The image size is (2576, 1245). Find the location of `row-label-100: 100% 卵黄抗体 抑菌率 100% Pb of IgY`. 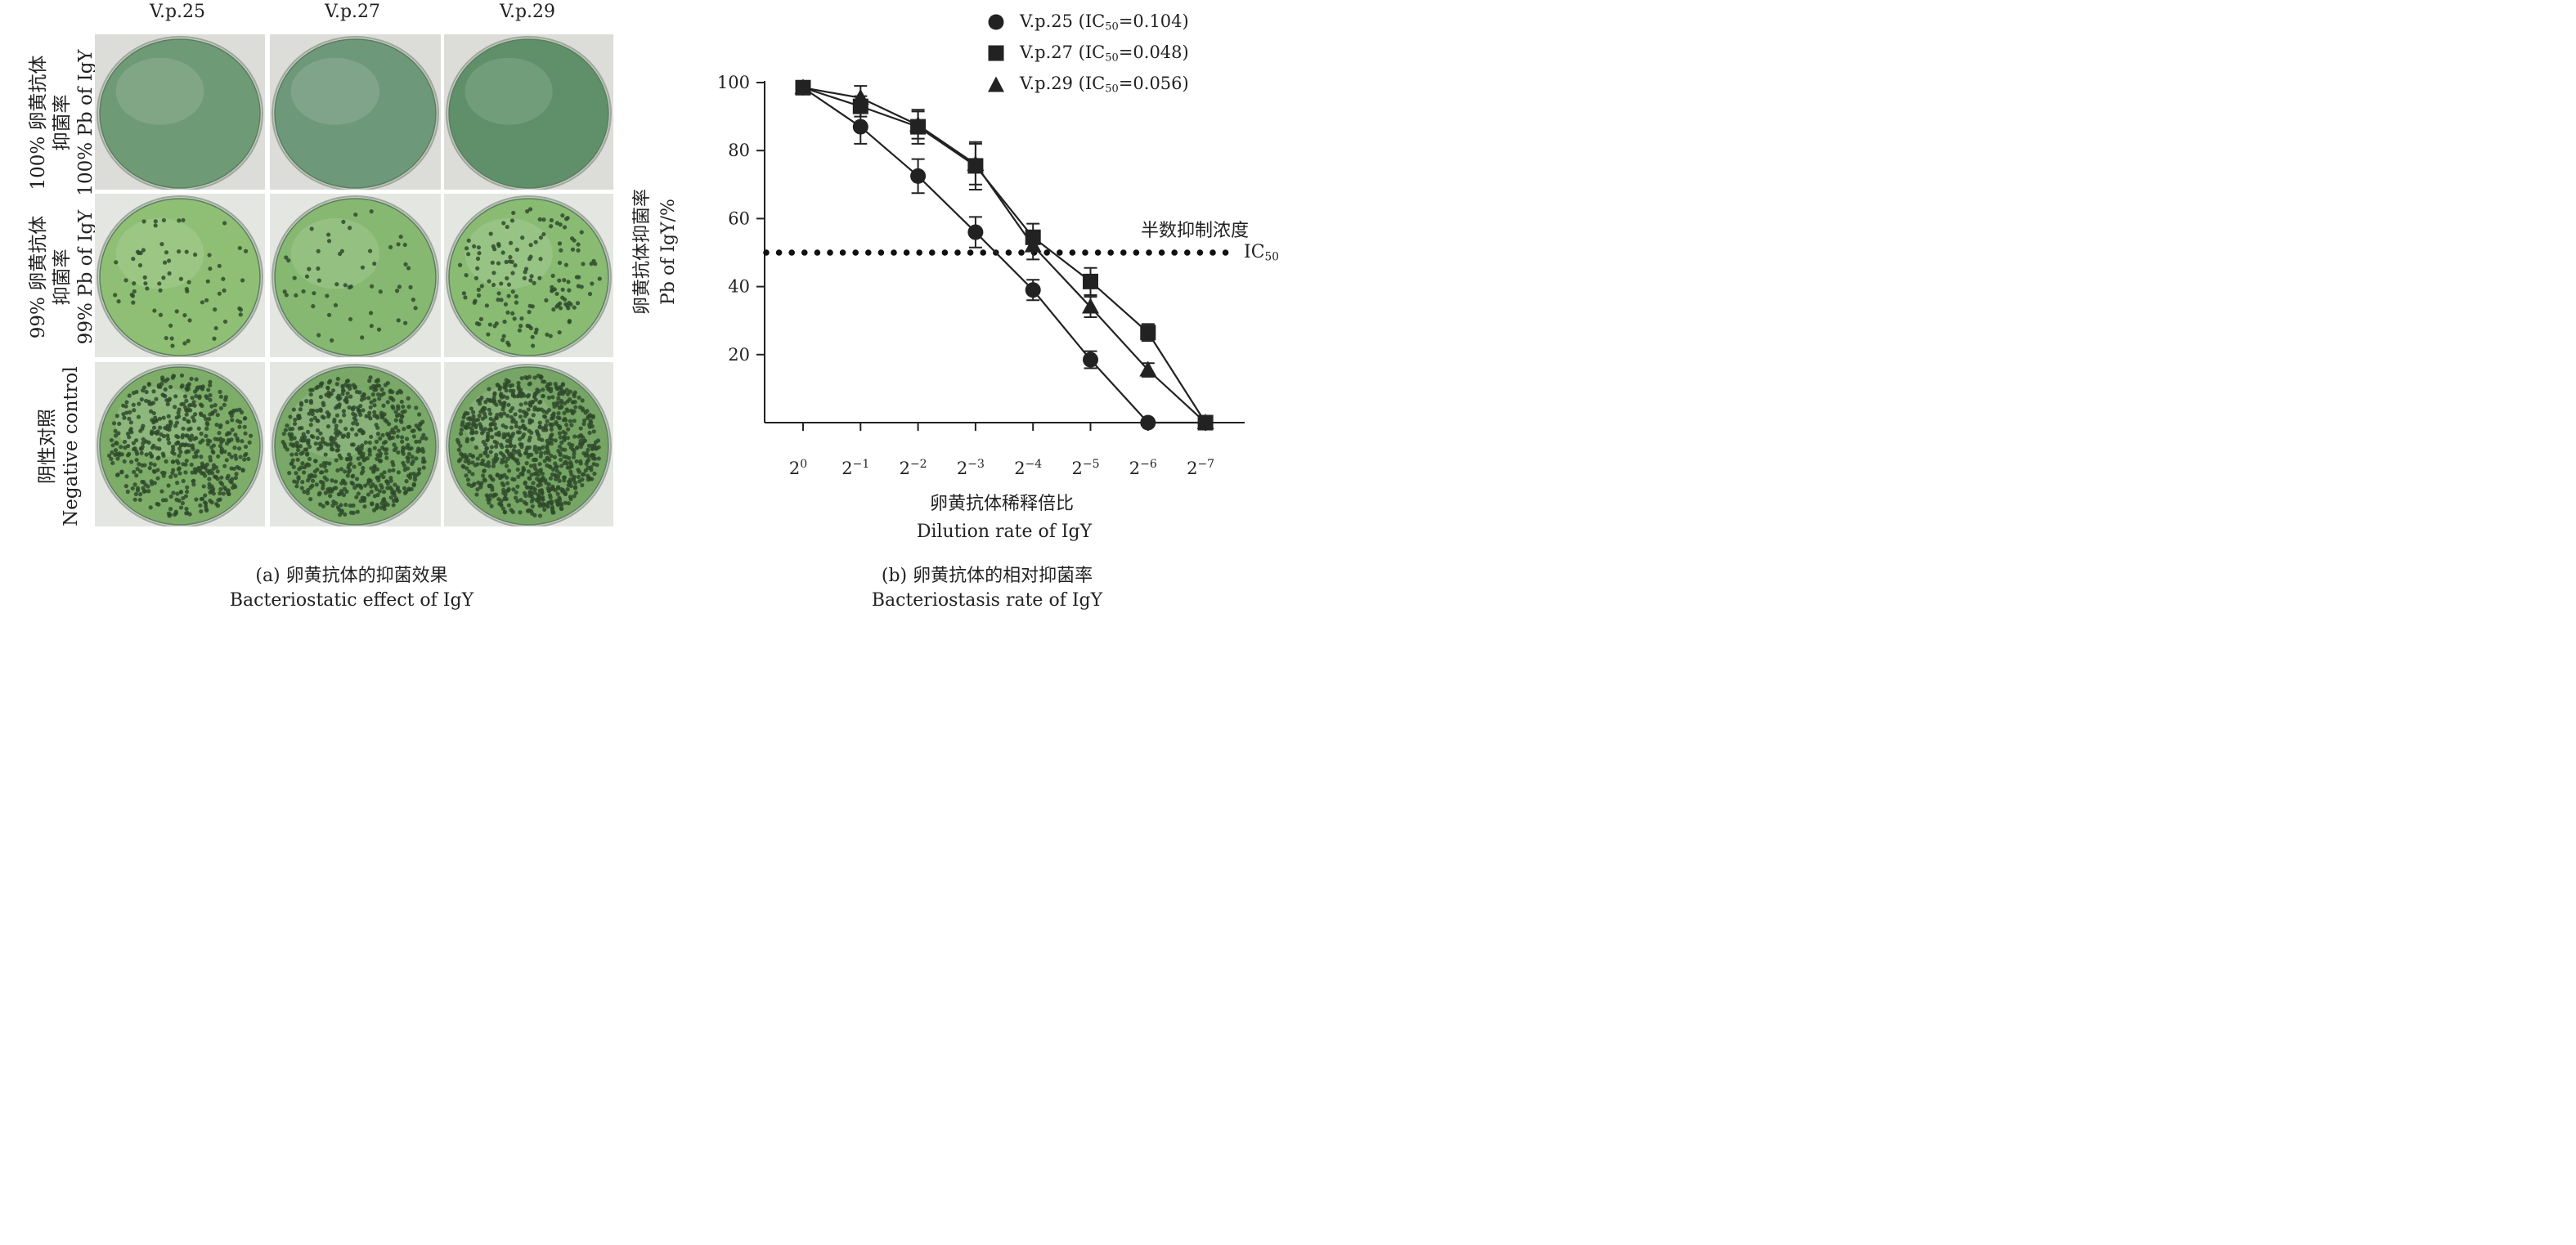

row-label-100: 100% 卵黄抗体 抑菌率 100% Pb of IgY is located at coordinates (62, 122).